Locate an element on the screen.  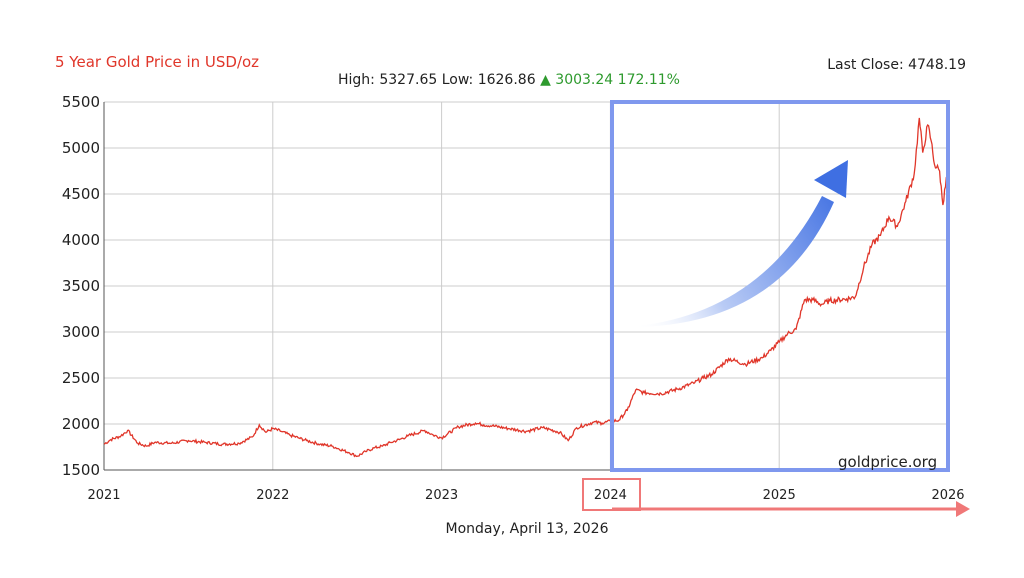
change-up-icon: ▲ is located at coordinates (545, 80).